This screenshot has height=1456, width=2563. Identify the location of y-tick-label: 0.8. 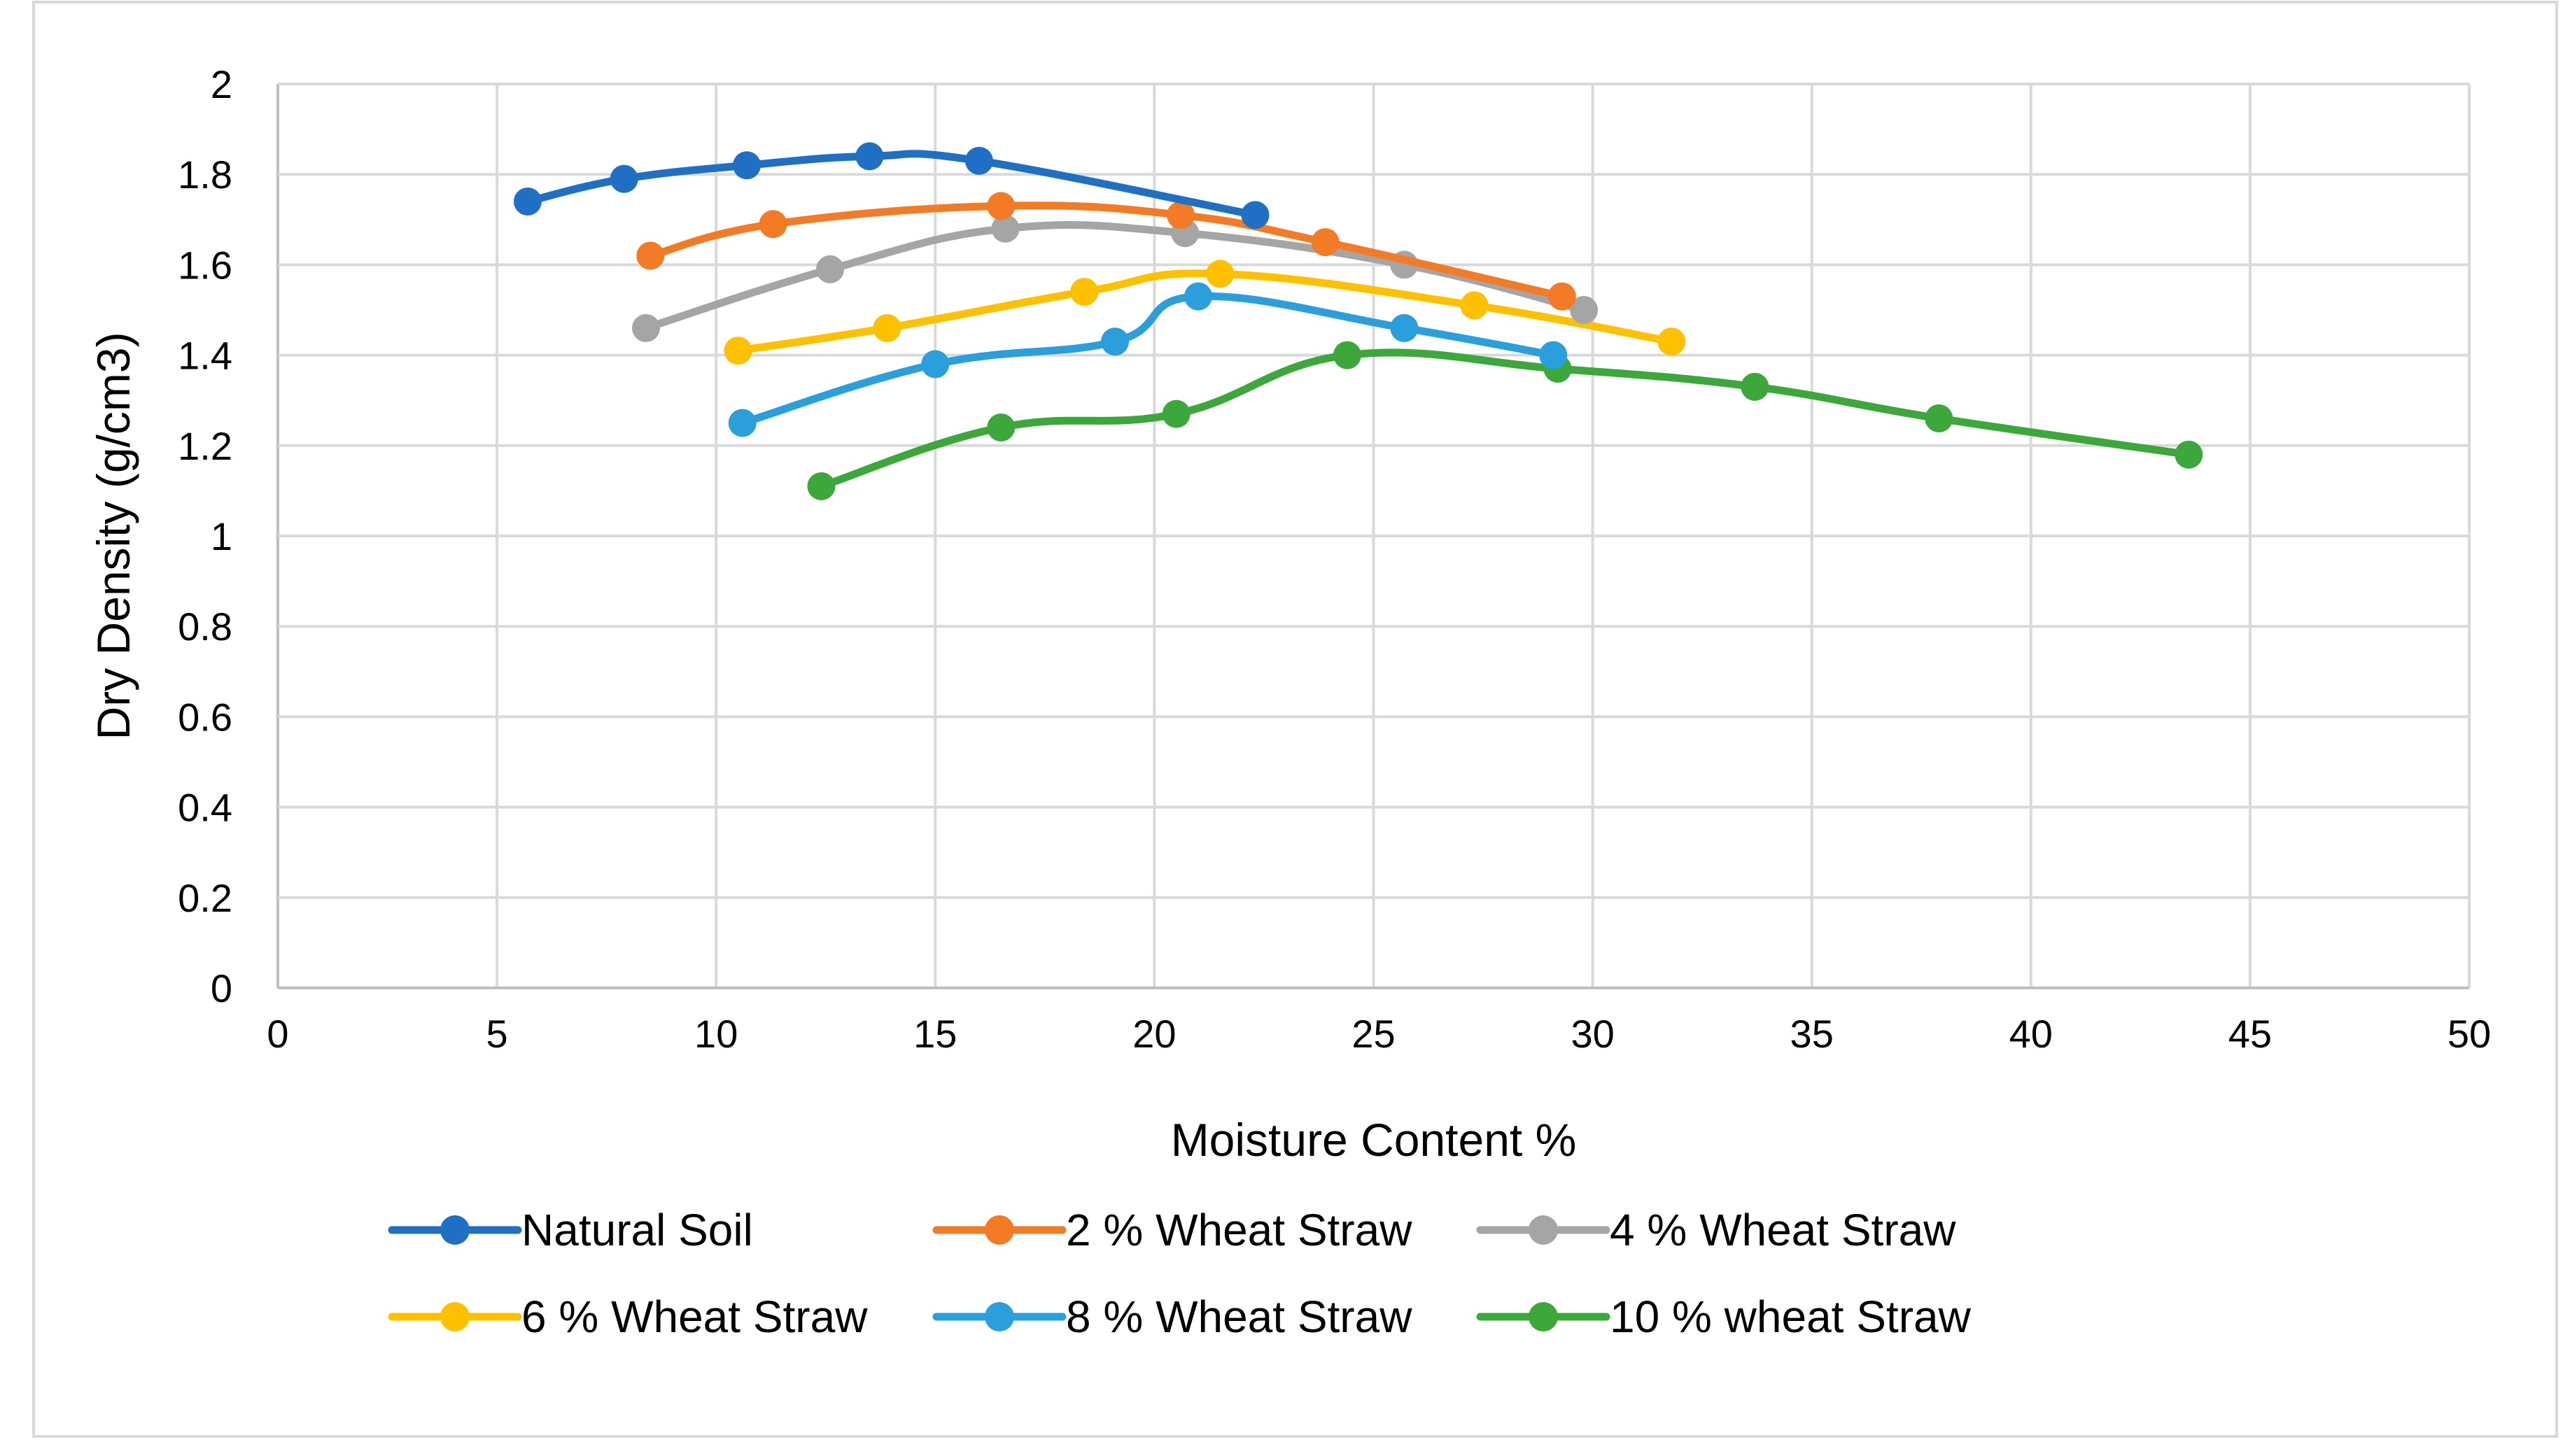
(205, 627).